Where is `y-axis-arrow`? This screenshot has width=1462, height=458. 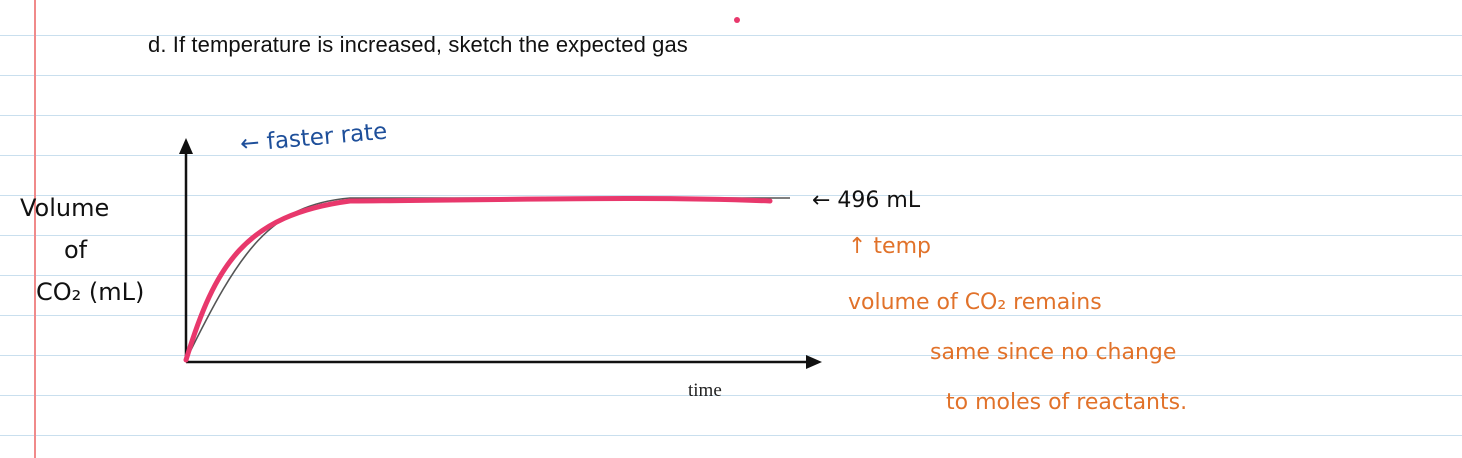 y-axis-arrow is located at coordinates (186, 146).